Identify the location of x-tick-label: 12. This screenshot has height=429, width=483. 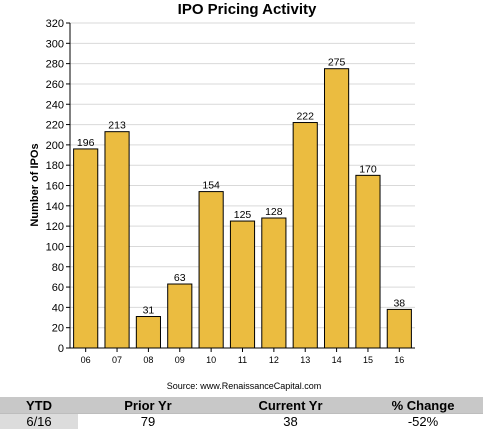
(274, 360).